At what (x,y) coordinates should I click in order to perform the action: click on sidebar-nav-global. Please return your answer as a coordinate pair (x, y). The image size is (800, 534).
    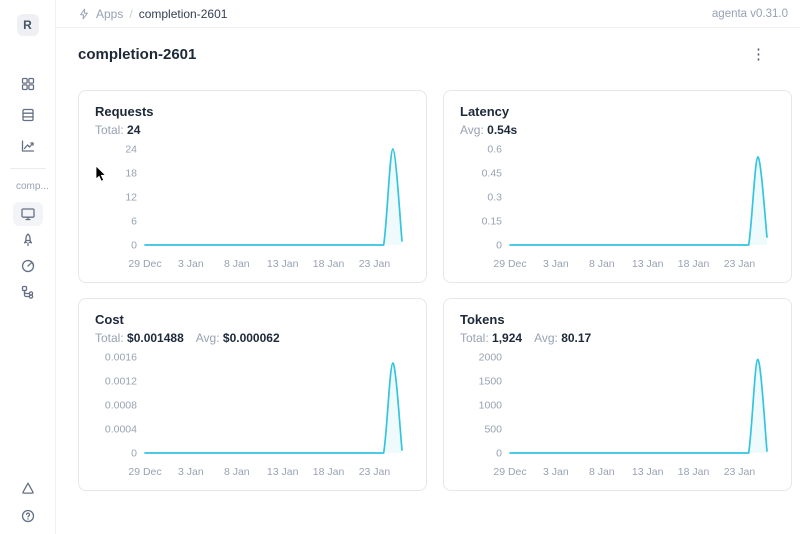
    Looking at the image, I should click on (28, 115).